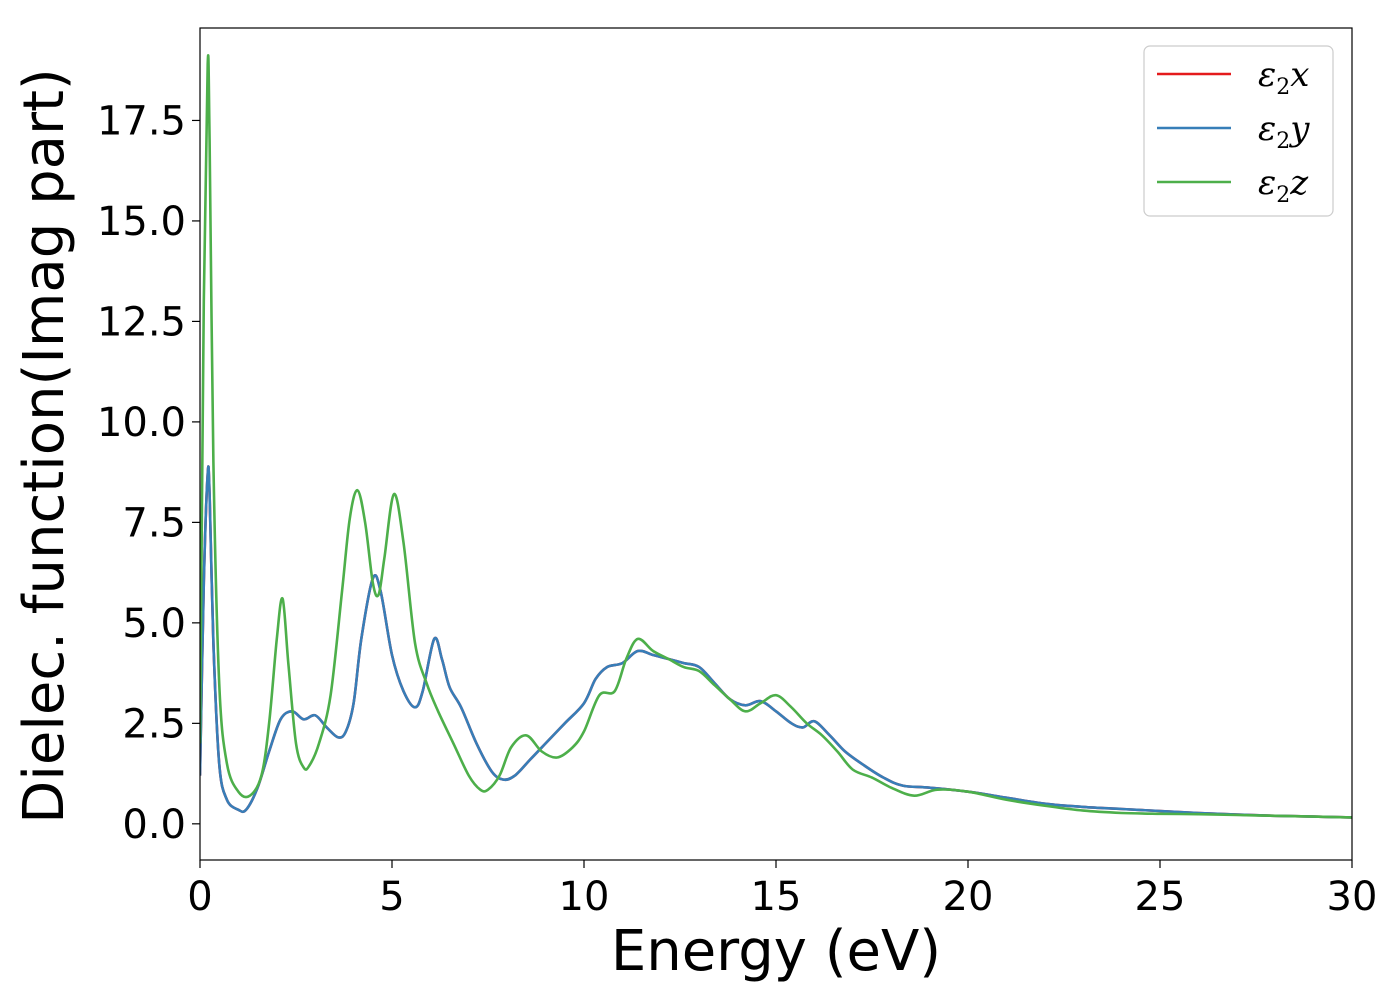 Image resolution: width=1400 pixels, height=1000 pixels. What do you see at coordinates (968, 897) in the screenshot?
I see `x-tick-label: 20` at bounding box center [968, 897].